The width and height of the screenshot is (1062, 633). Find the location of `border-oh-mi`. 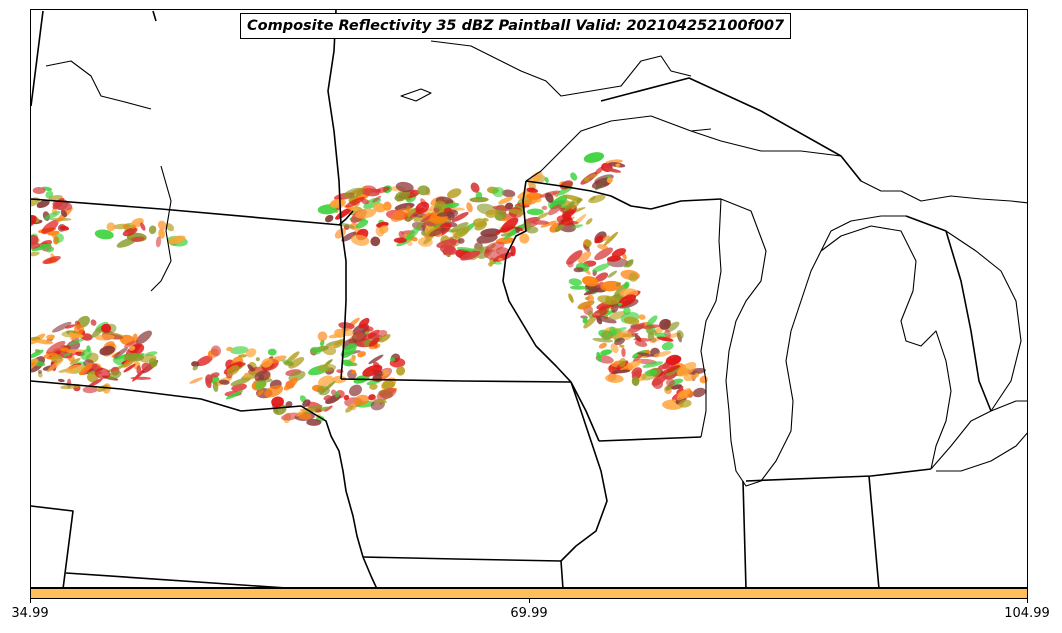

border-oh-mi is located at coordinates (838, 475).